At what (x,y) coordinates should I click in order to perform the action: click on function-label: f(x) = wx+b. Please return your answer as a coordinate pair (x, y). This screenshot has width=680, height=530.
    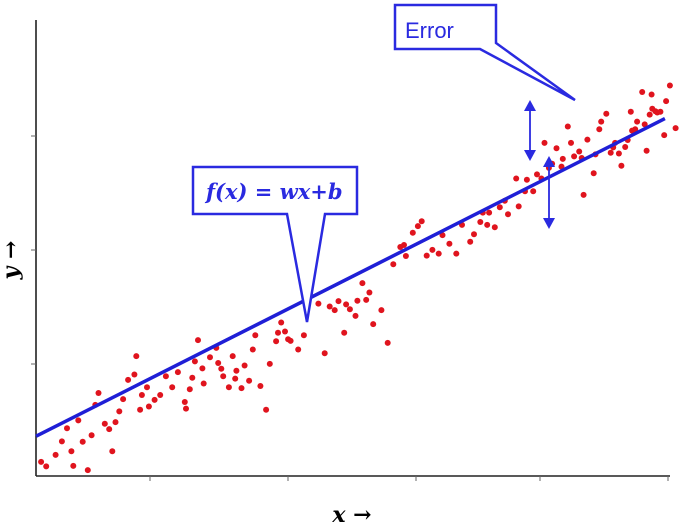
    Looking at the image, I should click on (273, 191).